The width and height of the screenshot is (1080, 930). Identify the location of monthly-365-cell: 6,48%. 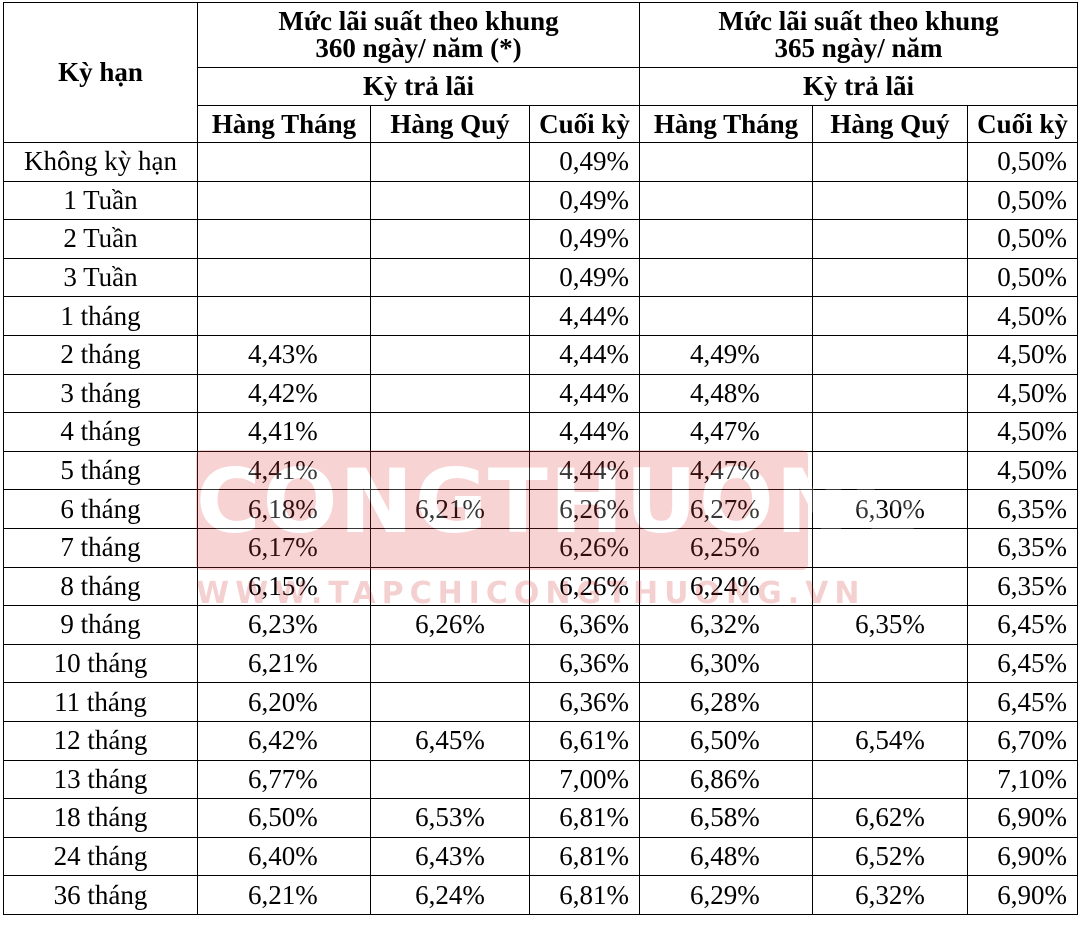
(726, 856).